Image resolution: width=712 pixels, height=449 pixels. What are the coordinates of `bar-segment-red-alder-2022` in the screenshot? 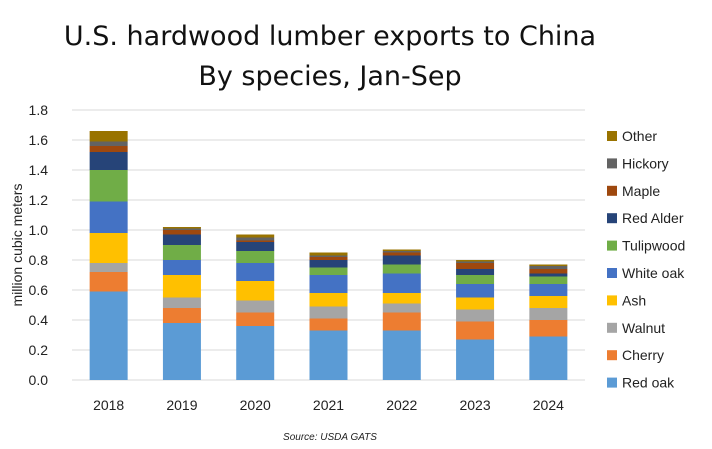 It's located at (401, 260).